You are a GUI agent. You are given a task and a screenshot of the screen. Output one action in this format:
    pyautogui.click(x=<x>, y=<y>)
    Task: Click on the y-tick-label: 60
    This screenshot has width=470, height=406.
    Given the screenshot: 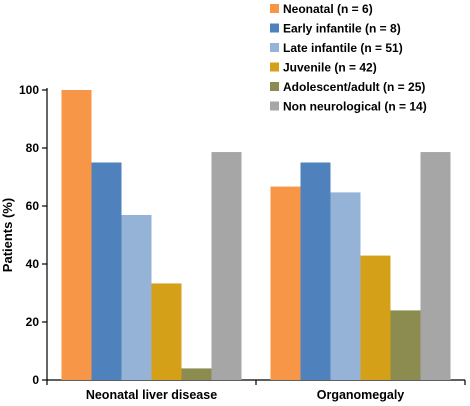 What is the action you would take?
    pyautogui.click(x=33, y=206)
    